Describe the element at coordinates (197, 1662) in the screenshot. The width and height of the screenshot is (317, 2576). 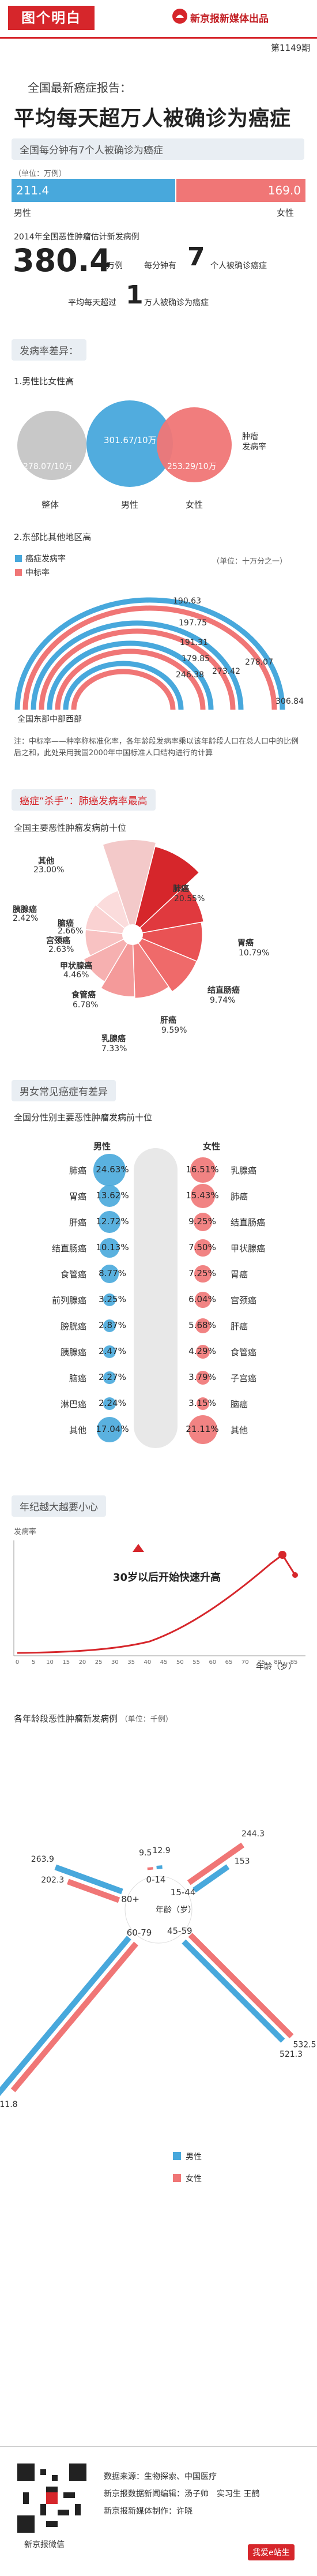
I see `age-tick: 55` at that location.